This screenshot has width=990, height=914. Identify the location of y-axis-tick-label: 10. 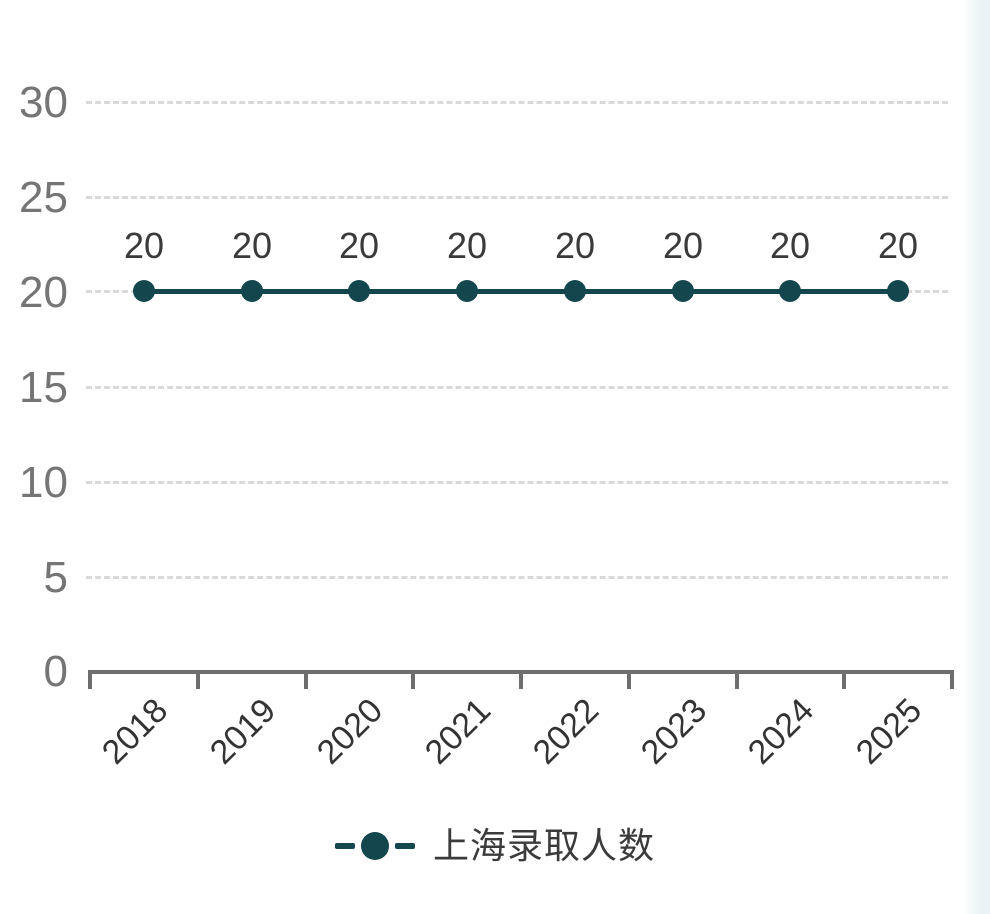
(43, 482).